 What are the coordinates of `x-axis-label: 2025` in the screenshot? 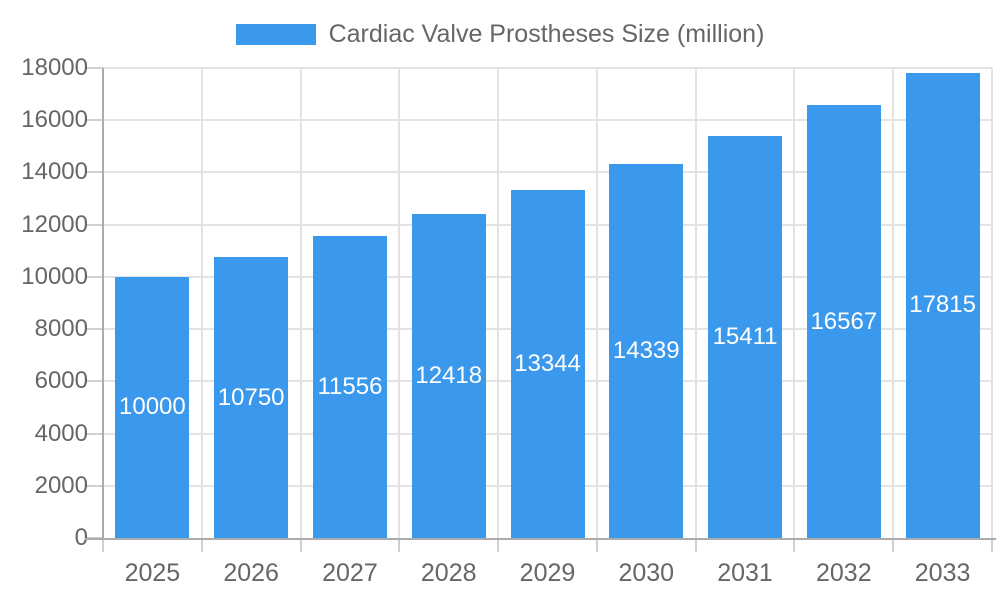 It's located at (152, 573).